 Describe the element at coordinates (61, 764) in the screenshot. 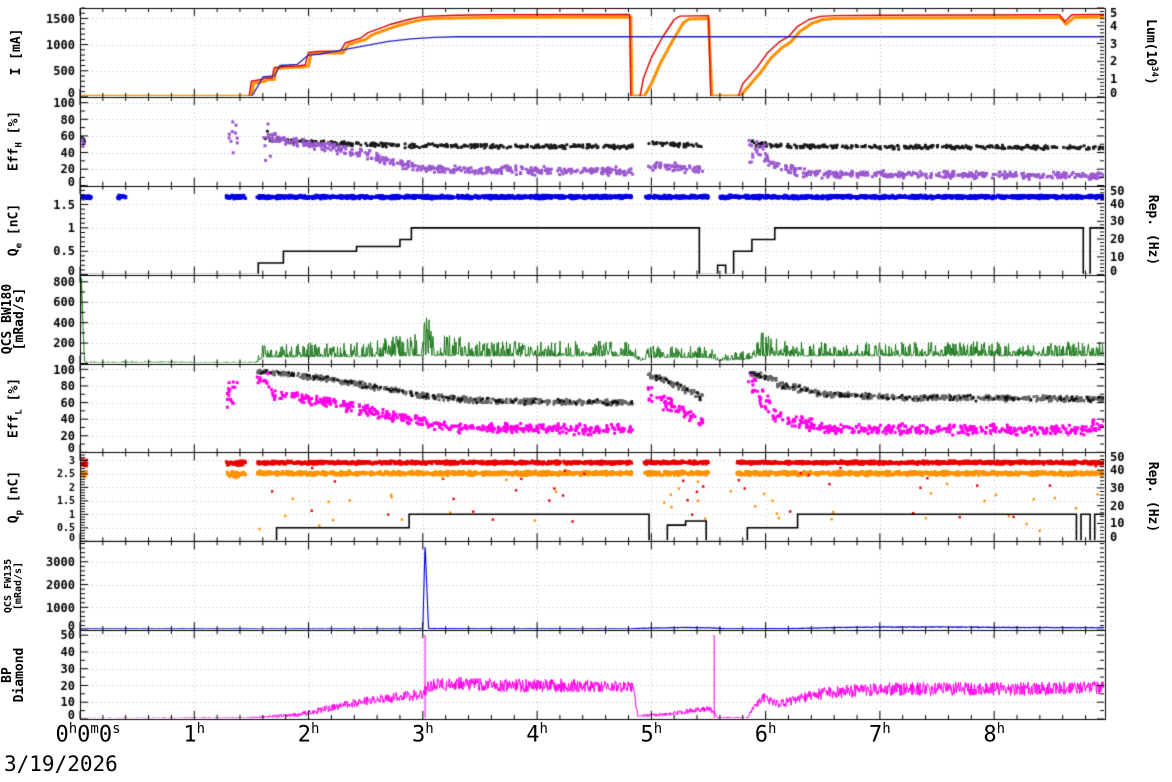

I see `date-label: 3/19/2026` at that location.